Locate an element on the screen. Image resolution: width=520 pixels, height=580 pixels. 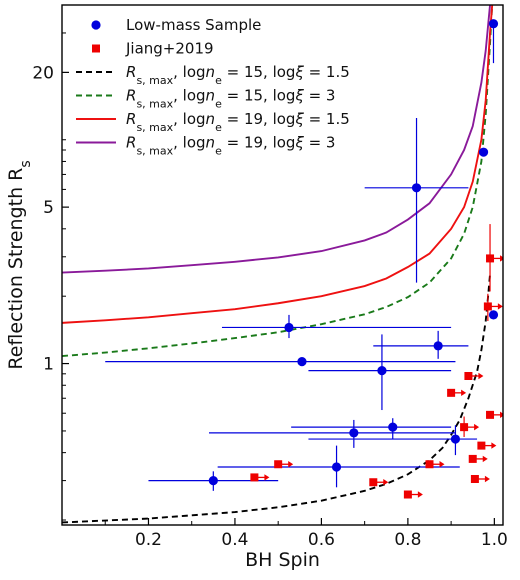
legend-label-6: Rs, max, logne = 19, logξ = 3 is located at coordinates (230, 146).